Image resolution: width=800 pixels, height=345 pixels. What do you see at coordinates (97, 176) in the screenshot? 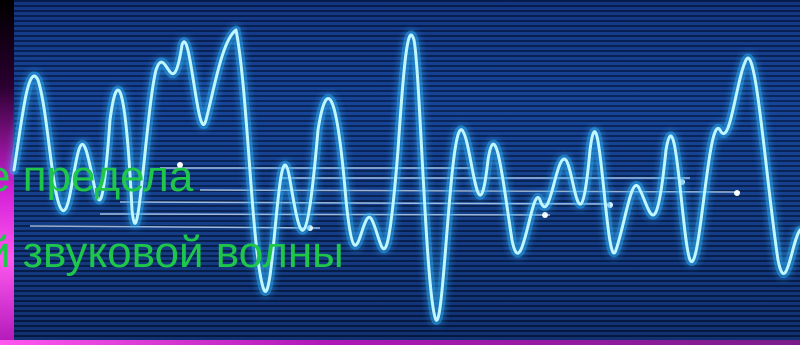
I see `caption-line-1: е предела` at bounding box center [97, 176].